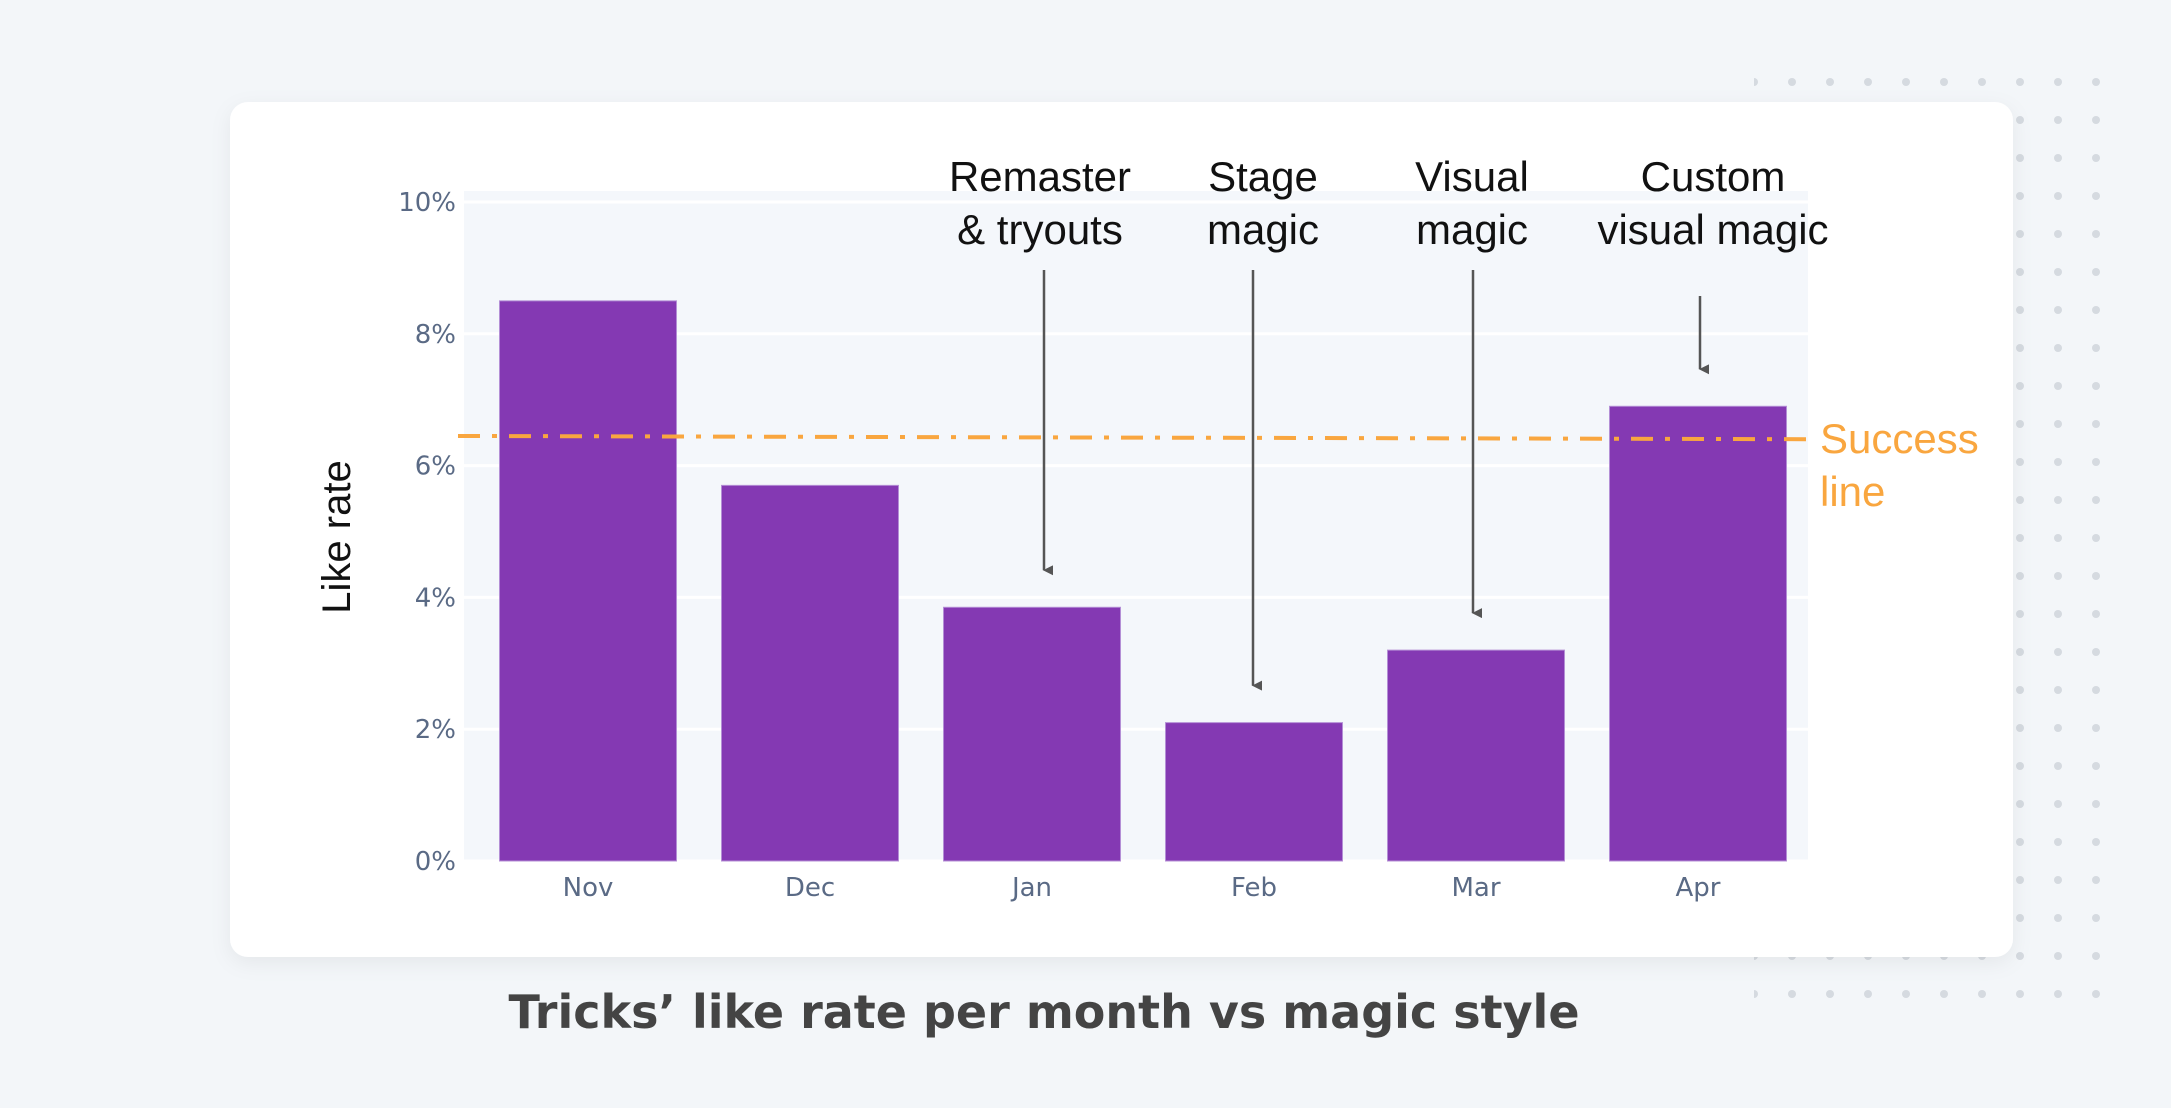 This screenshot has height=1108, width=2171. Describe the element at coordinates (1852, 491) in the screenshot. I see `success-line-label: line` at that location.